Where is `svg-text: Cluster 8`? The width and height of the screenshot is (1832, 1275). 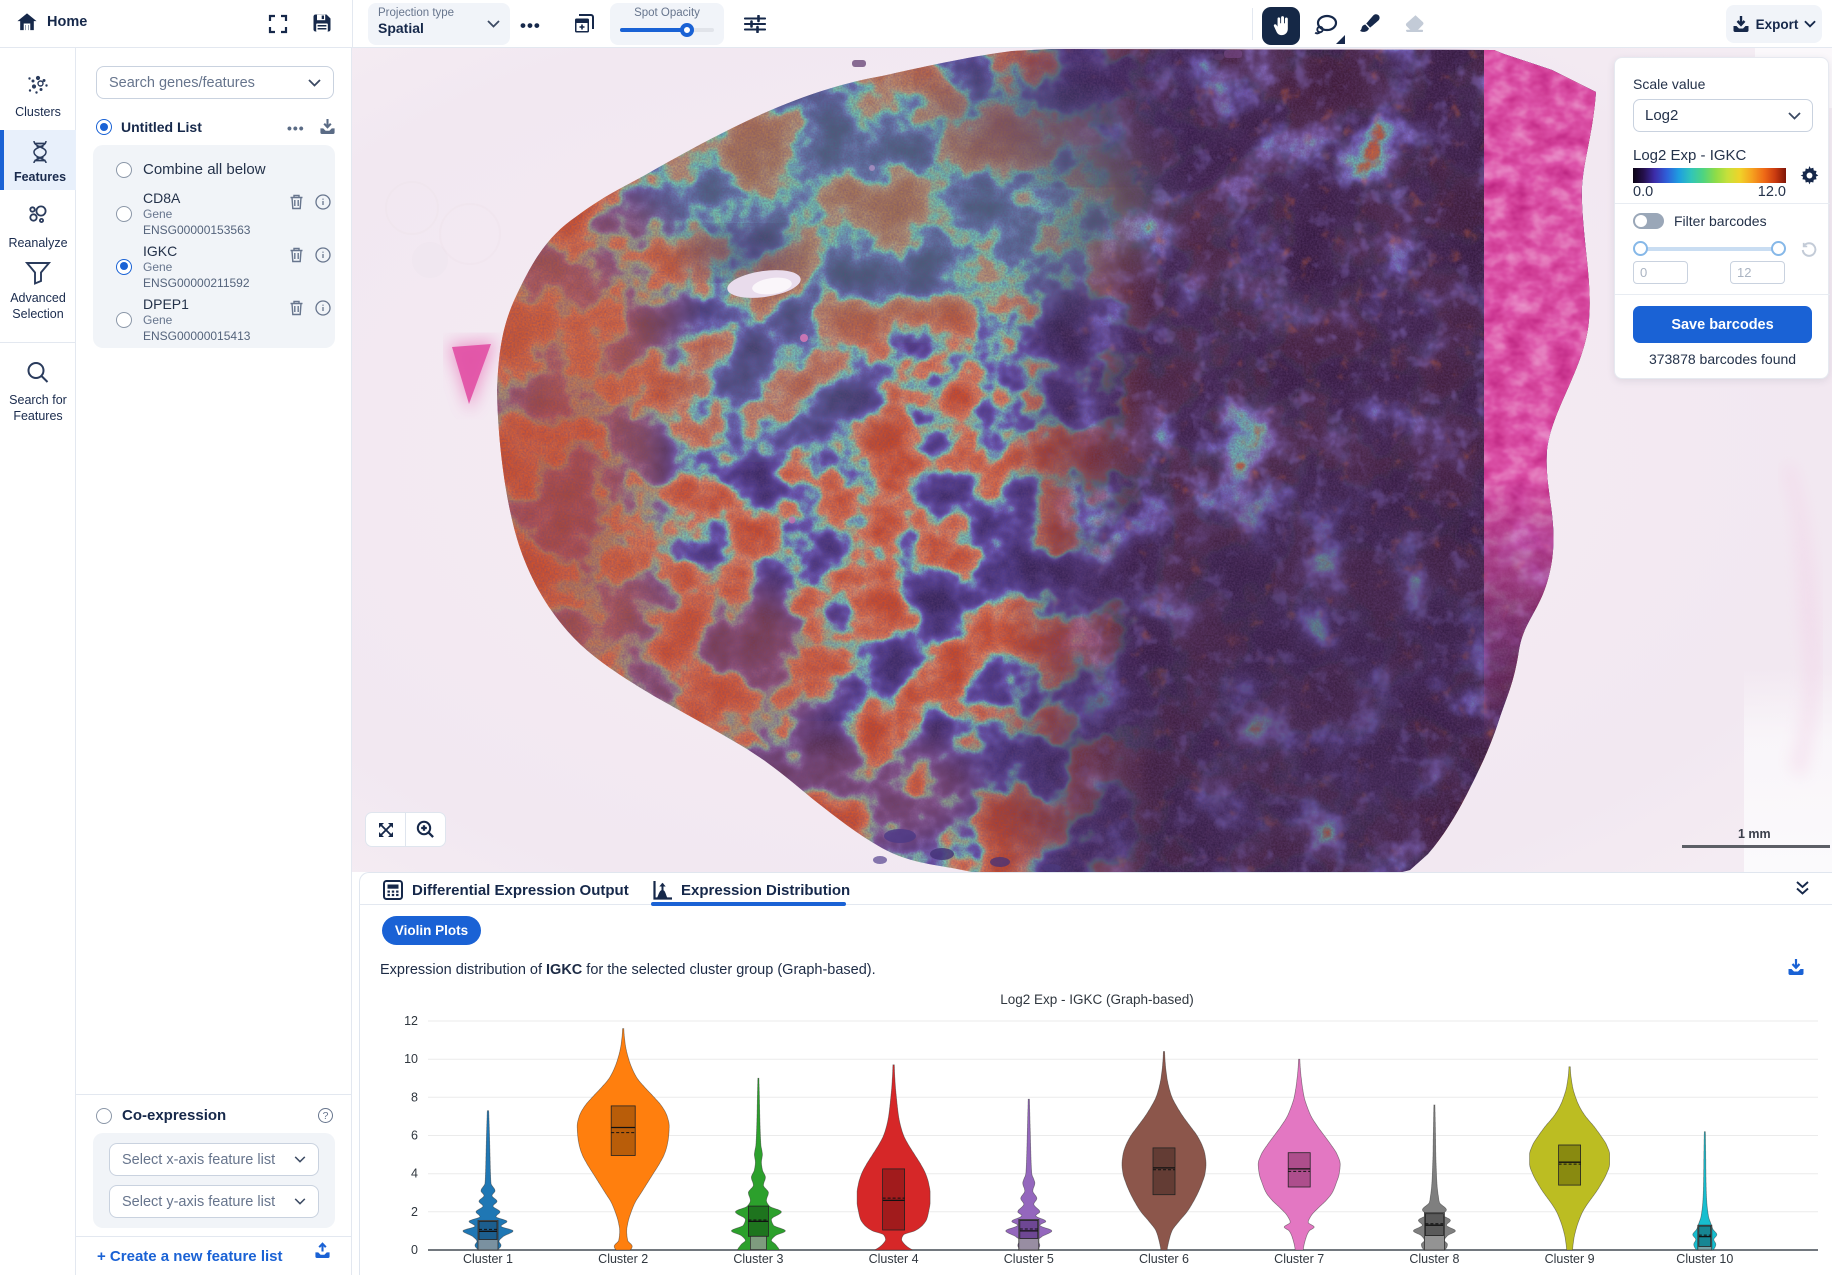
svg-text: Cluster 8 is located at coordinates (1434, 1259).